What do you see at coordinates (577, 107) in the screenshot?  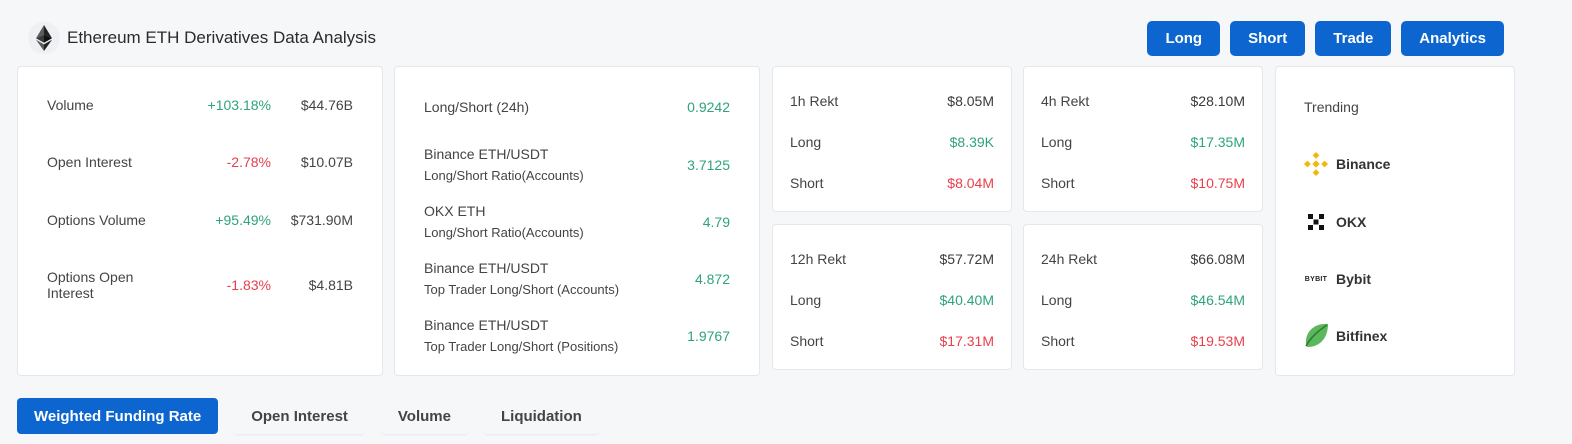 I see `ratio-row: Long/Short (24h) 0.9242` at bounding box center [577, 107].